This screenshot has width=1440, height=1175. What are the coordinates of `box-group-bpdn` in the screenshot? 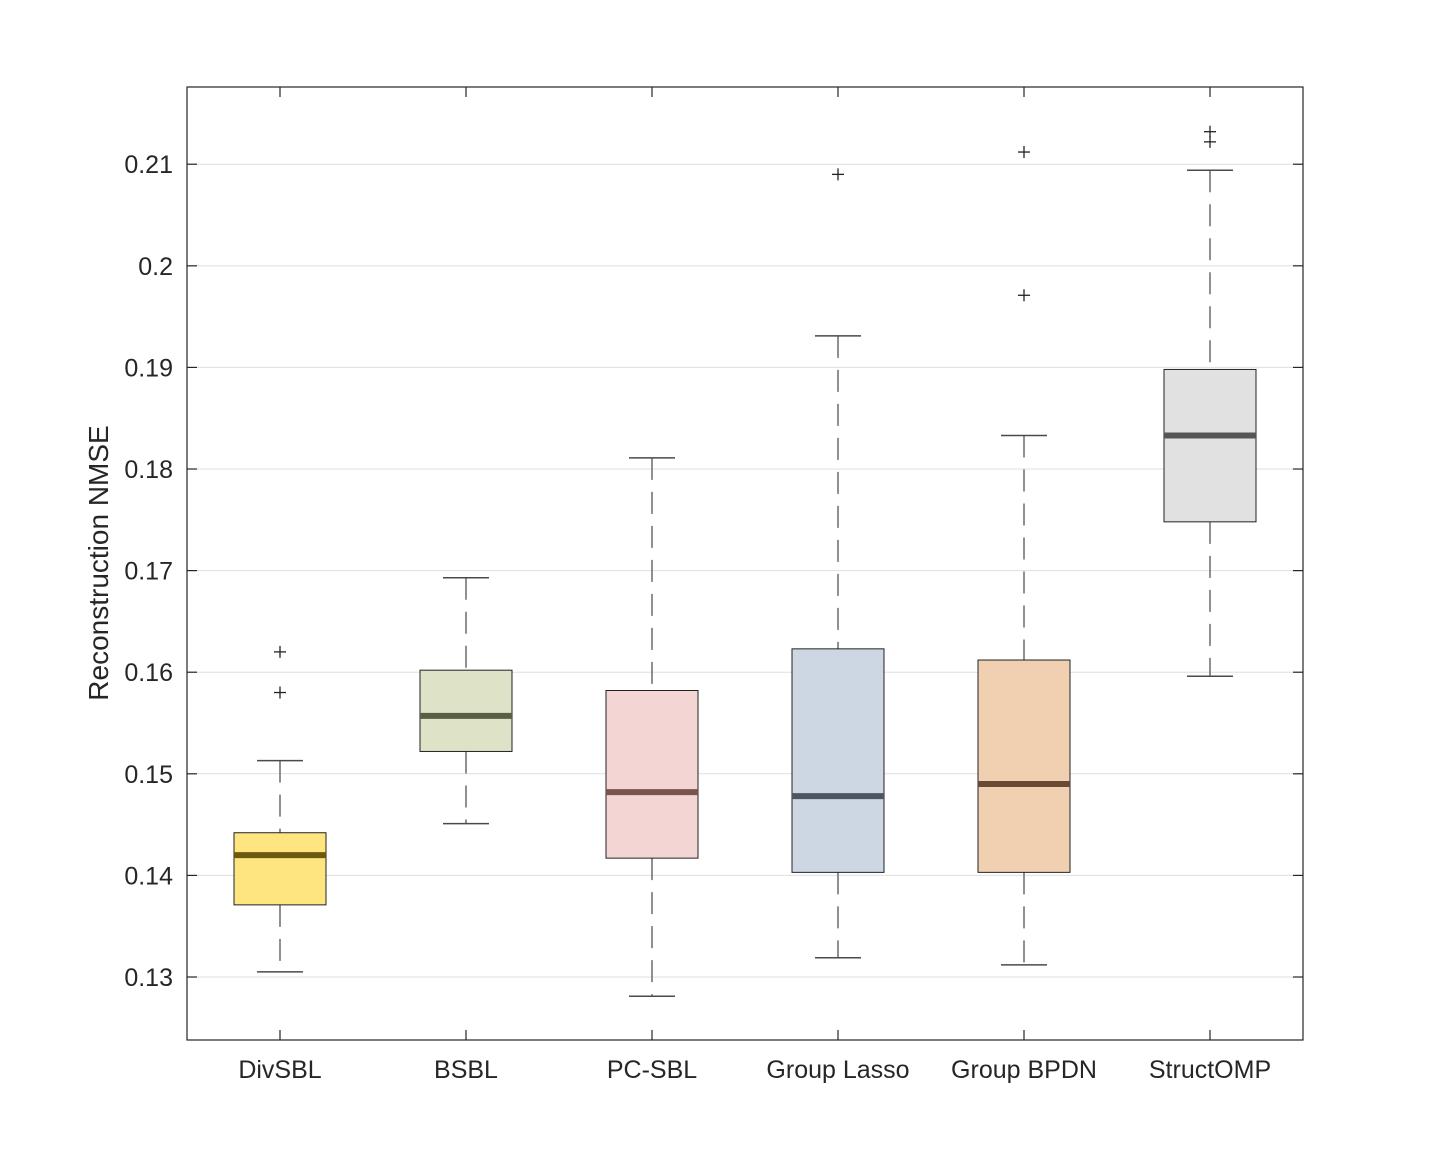 It's located at (1024, 556).